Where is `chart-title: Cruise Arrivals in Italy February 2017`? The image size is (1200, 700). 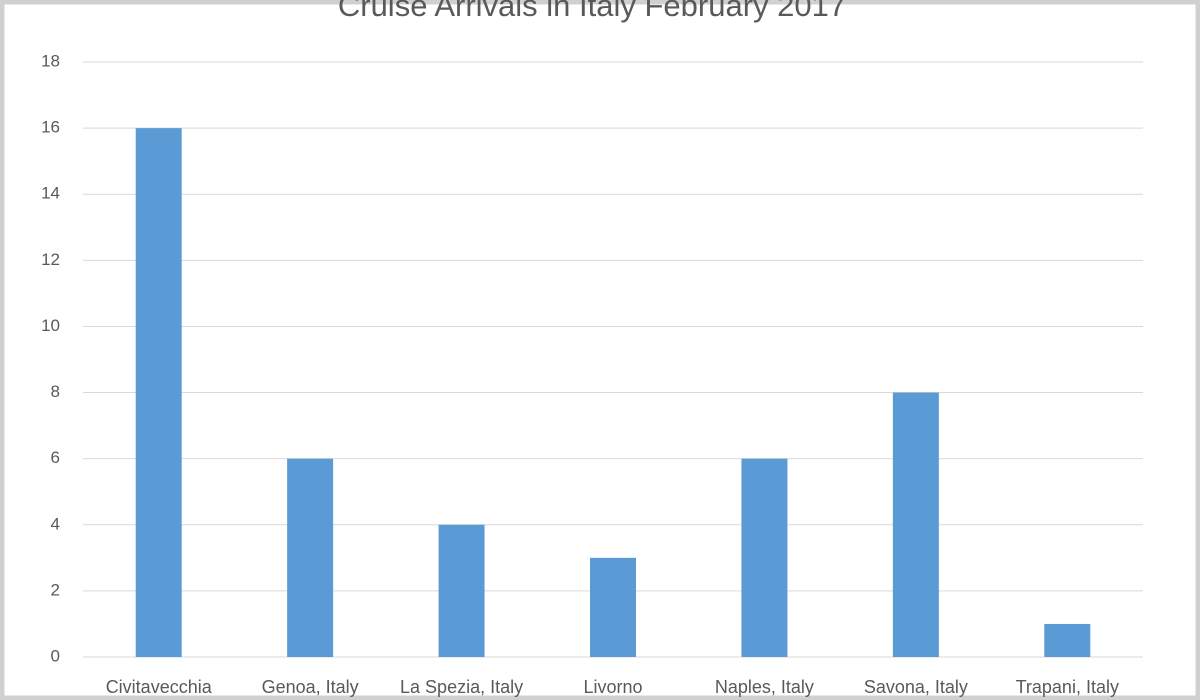 chart-title: Cruise Arrivals in Italy February 2017 is located at coordinates (592, 11).